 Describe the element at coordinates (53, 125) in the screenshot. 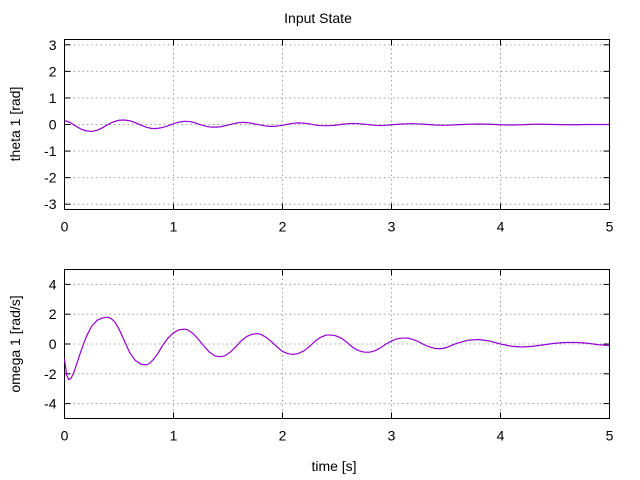

I see `theta-ytick-label: 0` at that location.